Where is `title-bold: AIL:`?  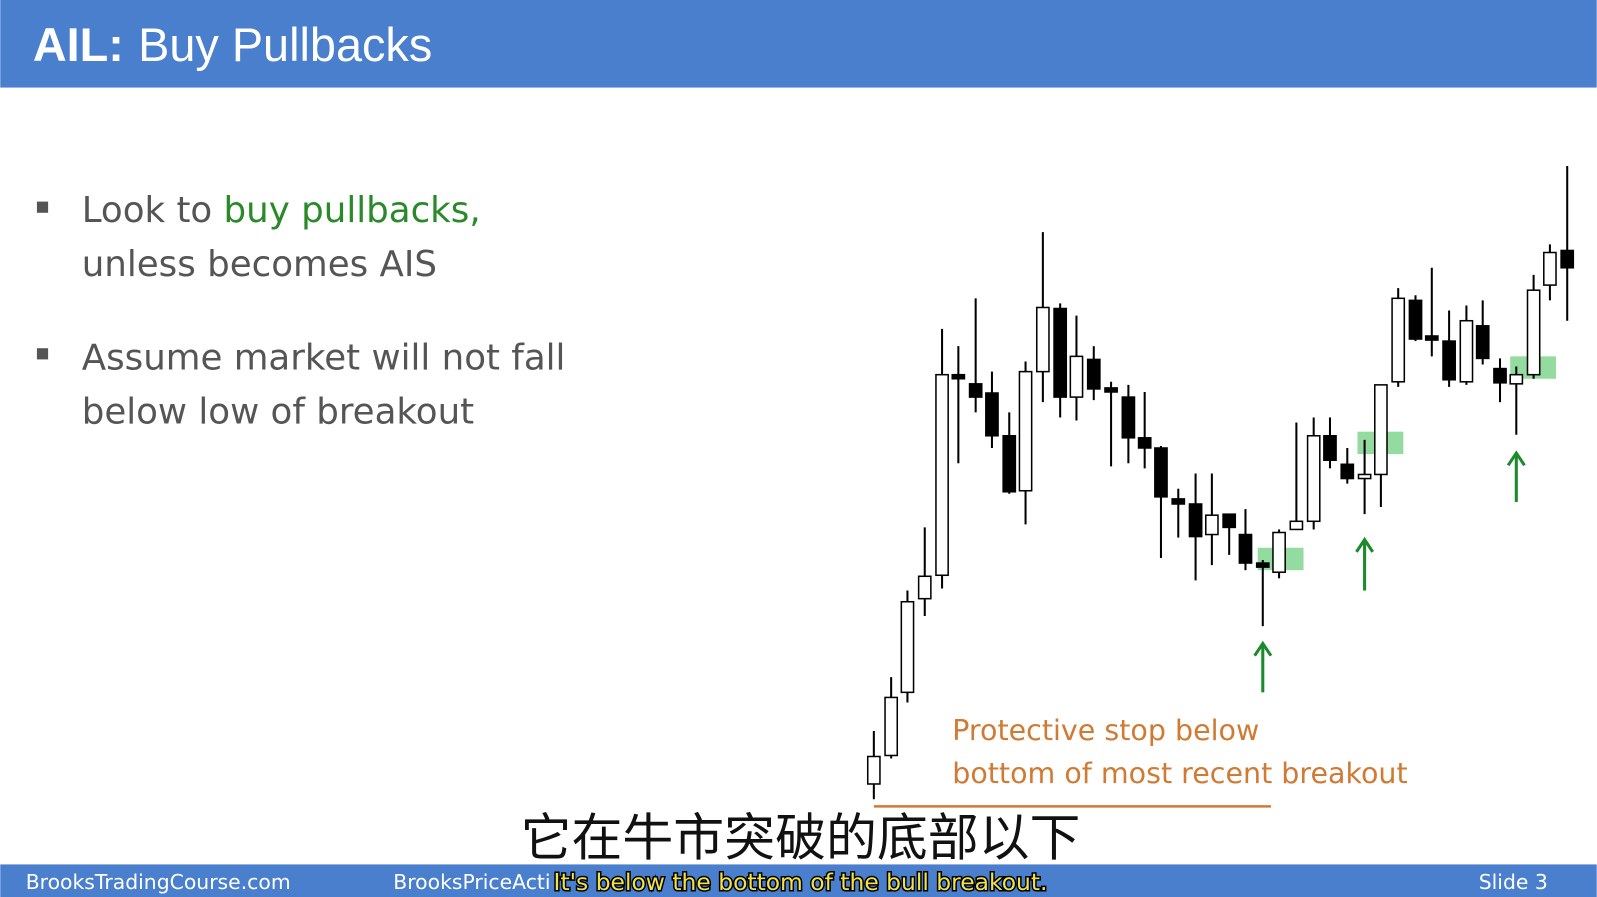 title-bold: AIL: is located at coordinates (78, 45).